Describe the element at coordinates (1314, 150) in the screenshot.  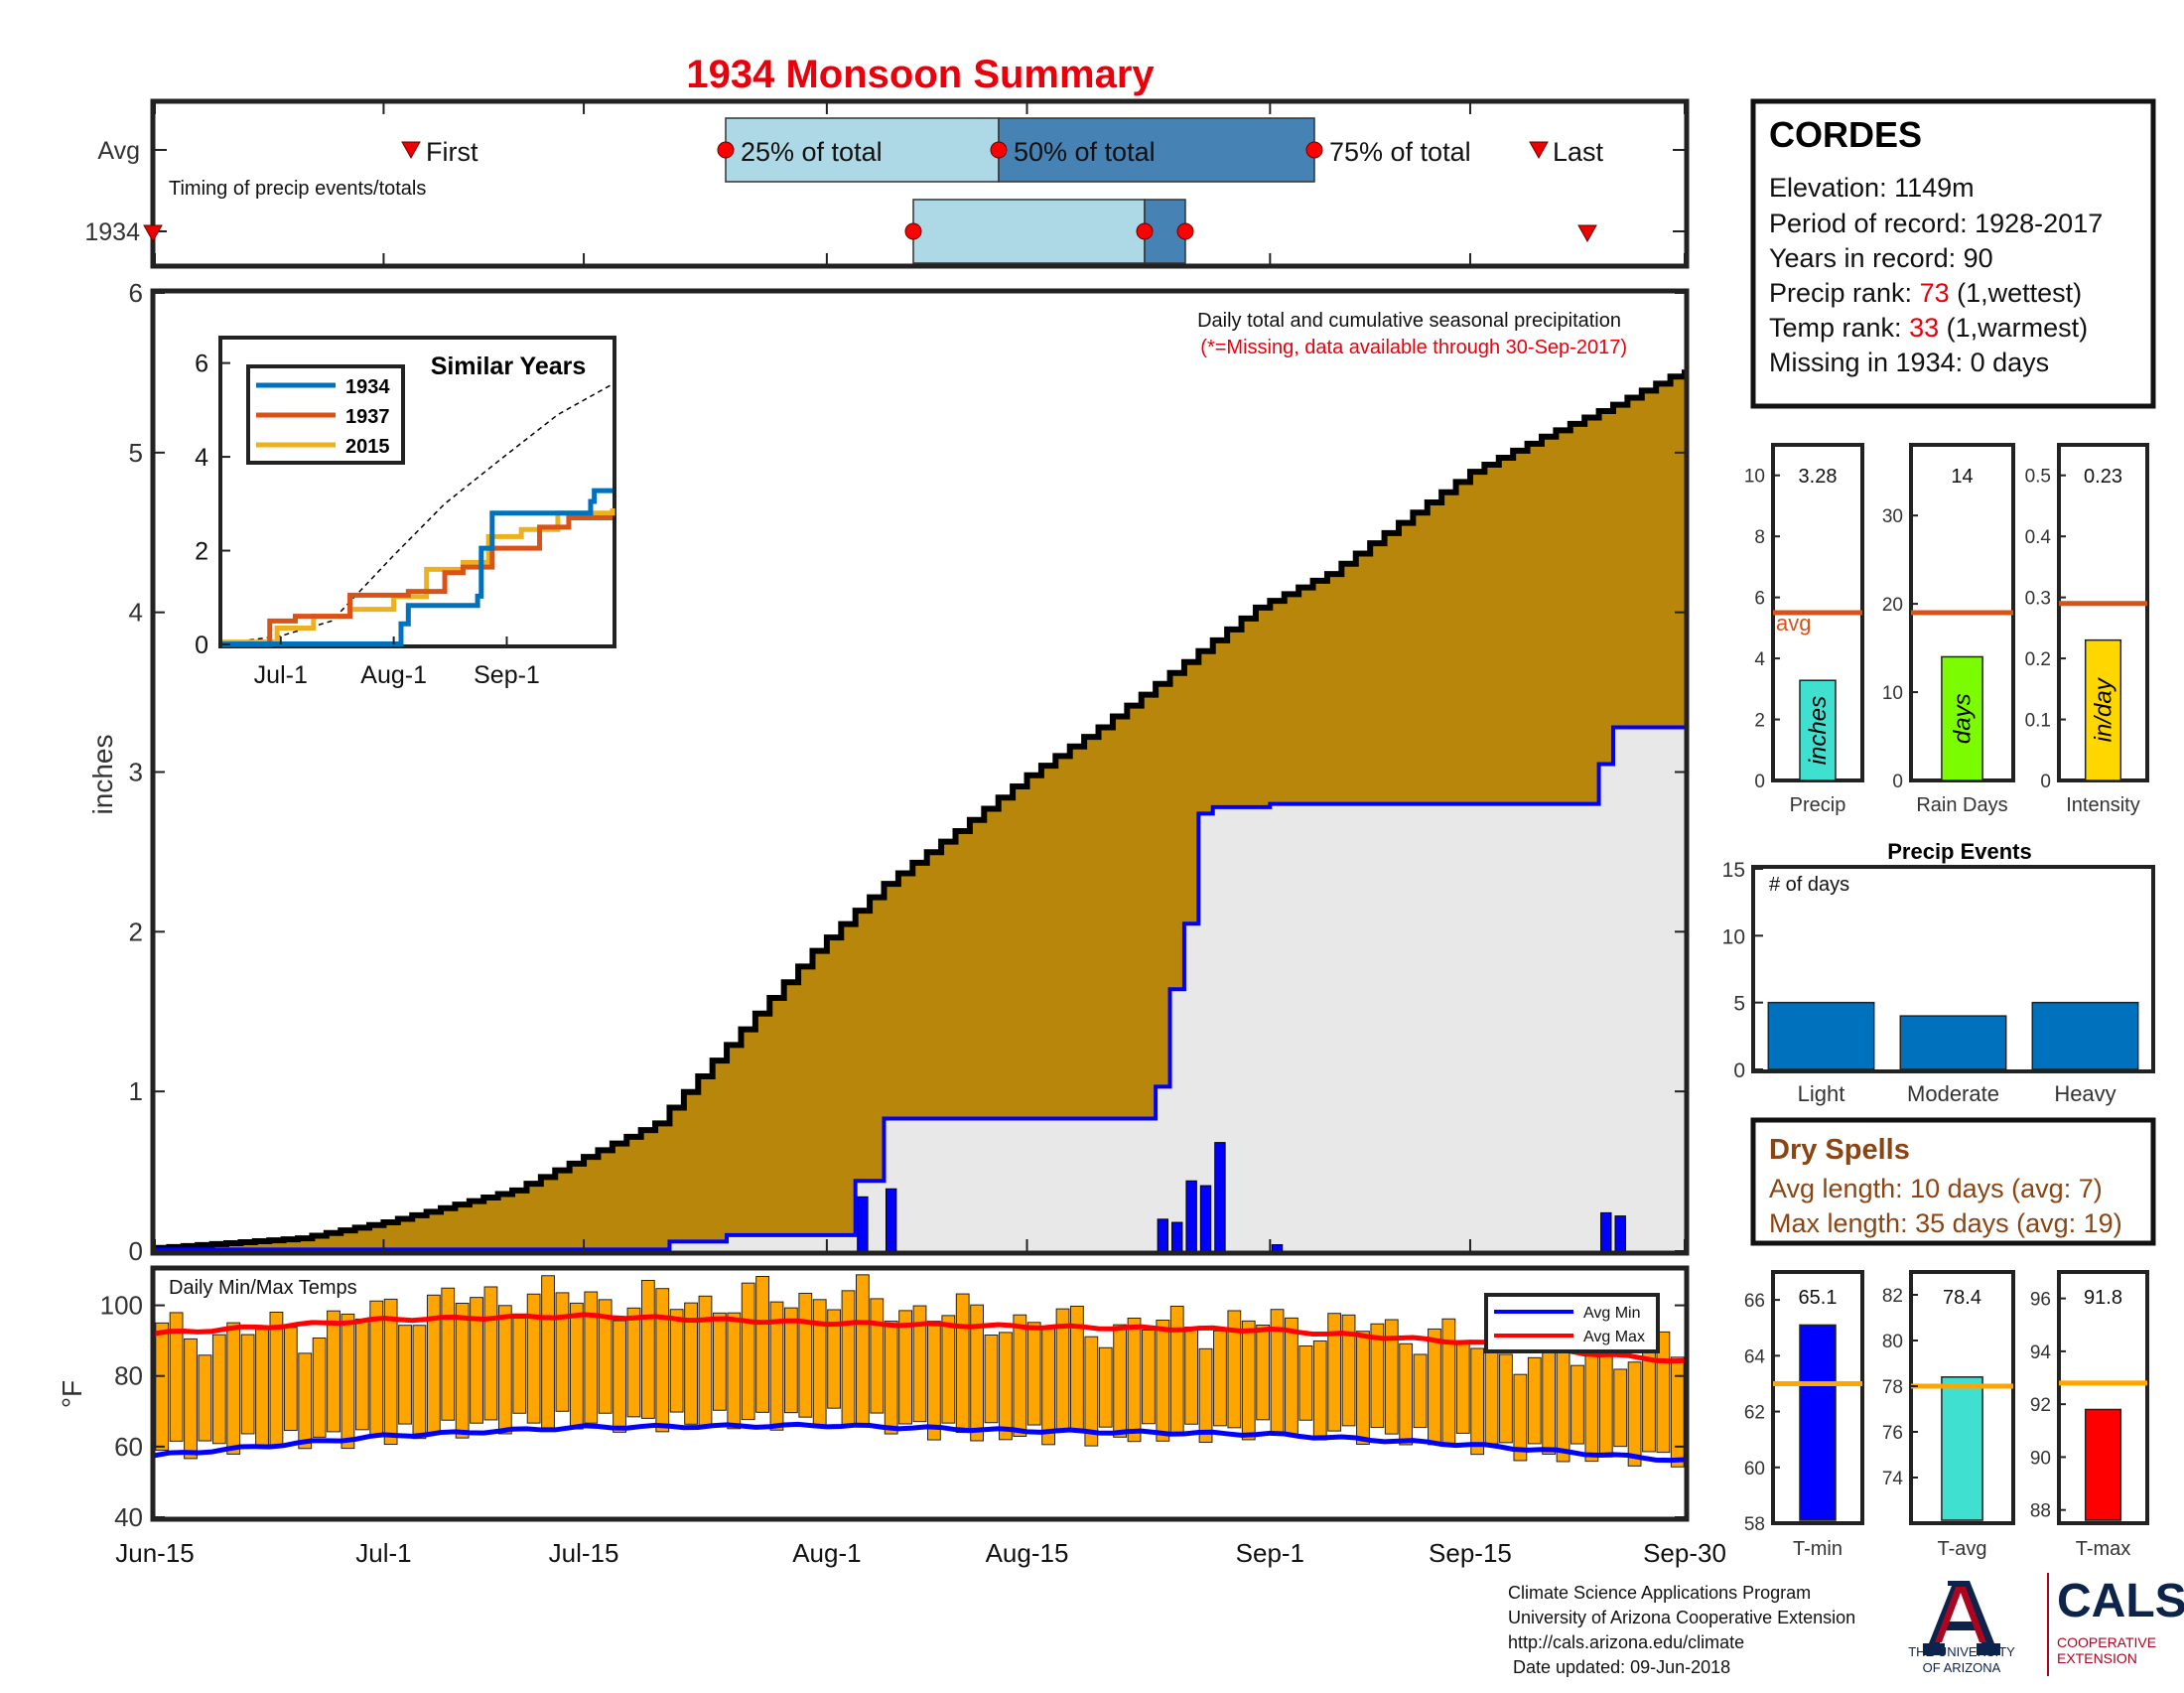
I see `avg-75-marker` at that location.